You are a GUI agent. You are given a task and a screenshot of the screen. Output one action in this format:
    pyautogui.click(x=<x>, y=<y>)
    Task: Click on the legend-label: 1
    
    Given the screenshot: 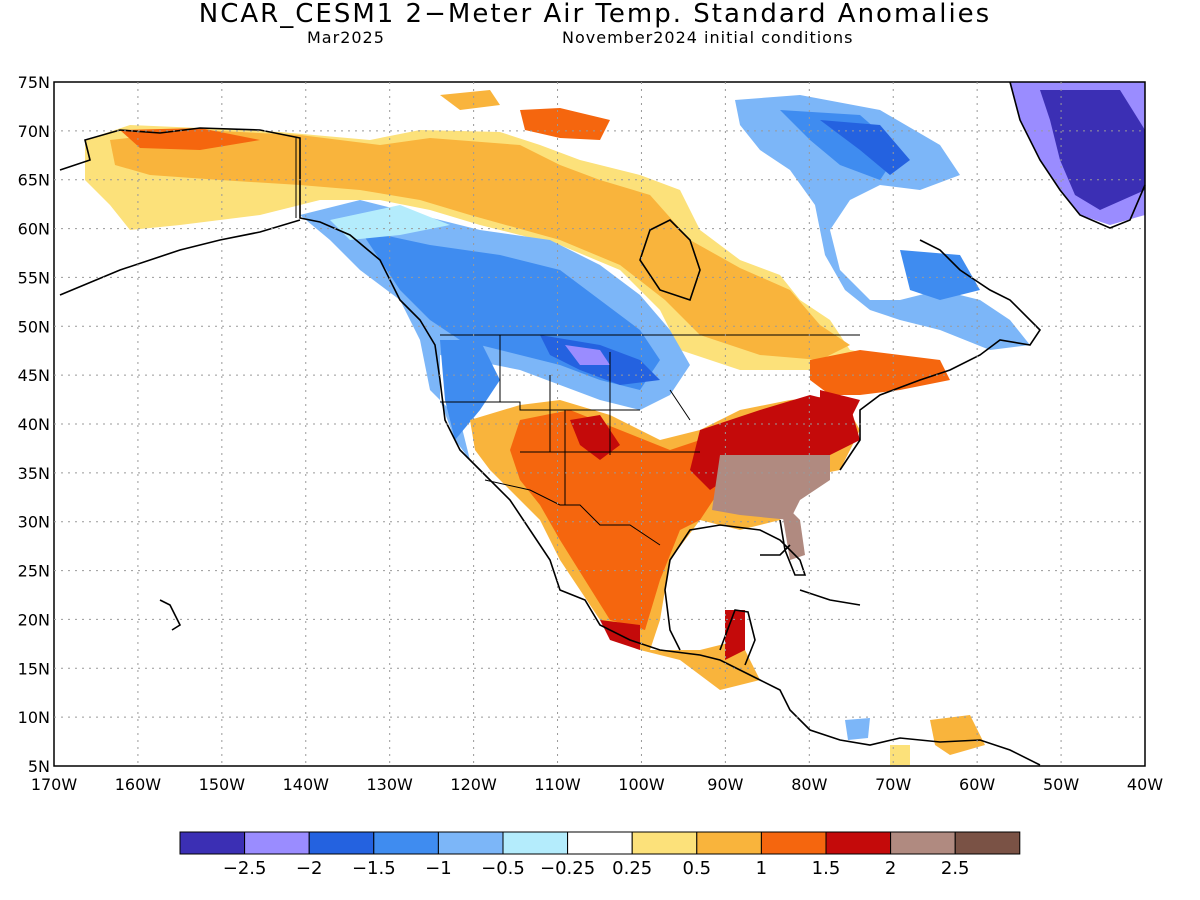 What is the action you would take?
    pyautogui.click(x=761, y=868)
    